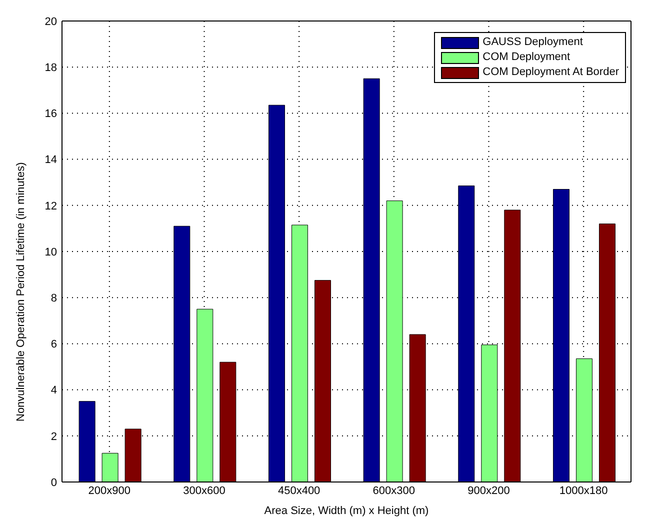 This screenshot has height=532, width=648. What do you see at coordinates (53, 344) in the screenshot?
I see `y-tick-label: 6` at bounding box center [53, 344].